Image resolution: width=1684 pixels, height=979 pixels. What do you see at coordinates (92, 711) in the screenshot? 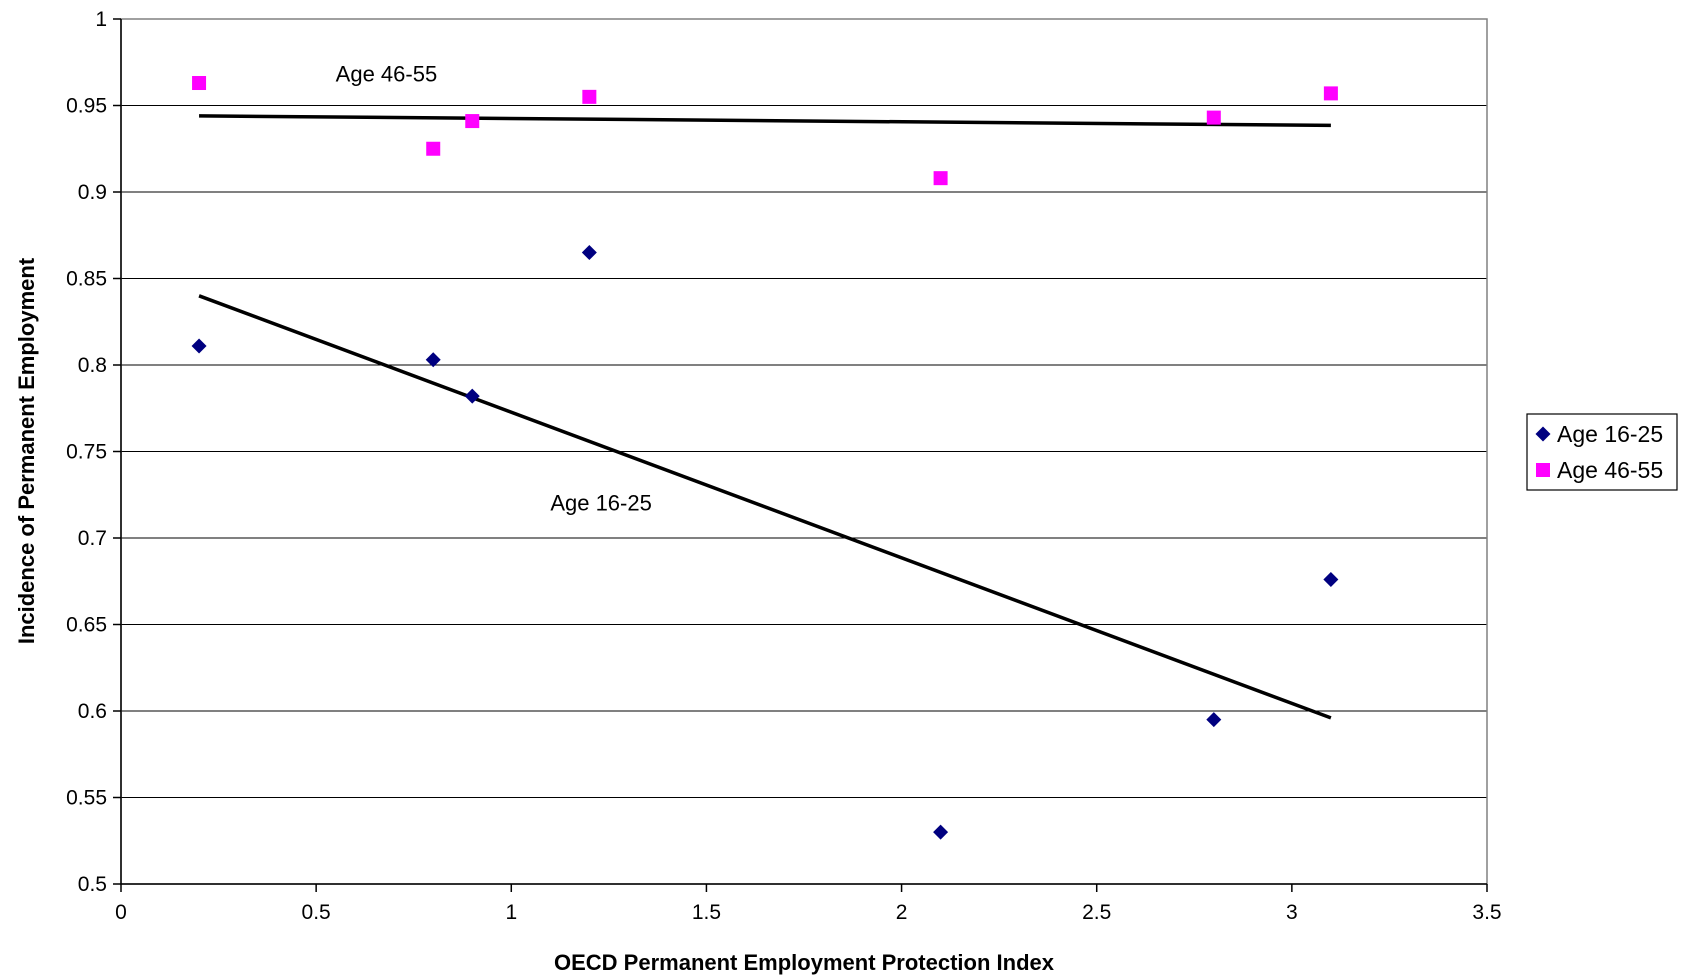
I see `y-tick-label: 0.6` at bounding box center [92, 711].